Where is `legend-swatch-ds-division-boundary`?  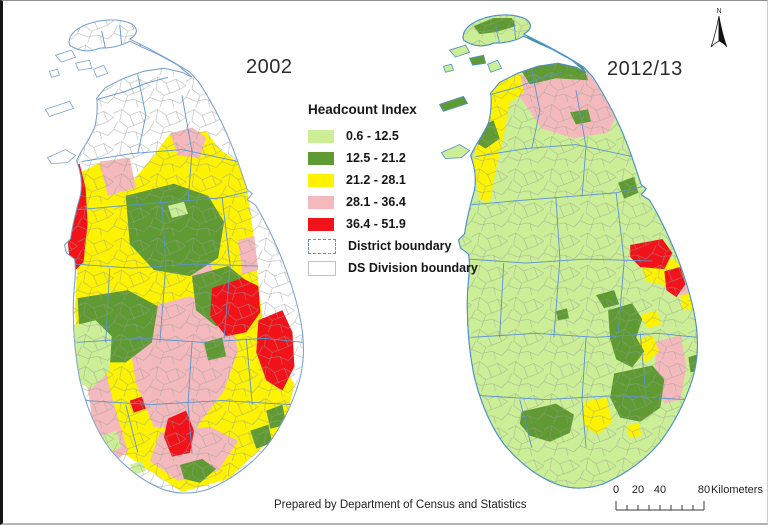
legend-swatch-ds-division-boundary is located at coordinates (322, 268).